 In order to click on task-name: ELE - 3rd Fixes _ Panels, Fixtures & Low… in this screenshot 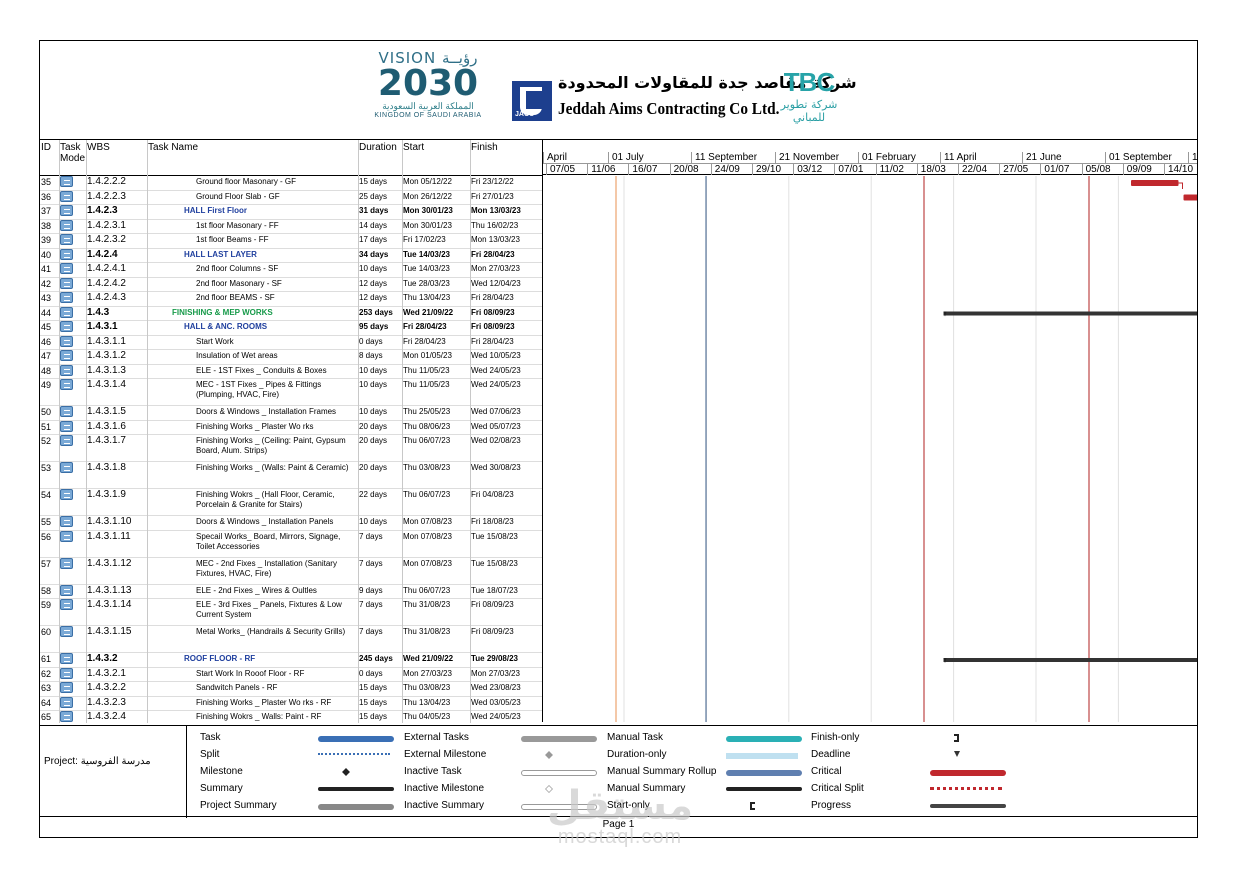, I will do `click(269, 609)`.